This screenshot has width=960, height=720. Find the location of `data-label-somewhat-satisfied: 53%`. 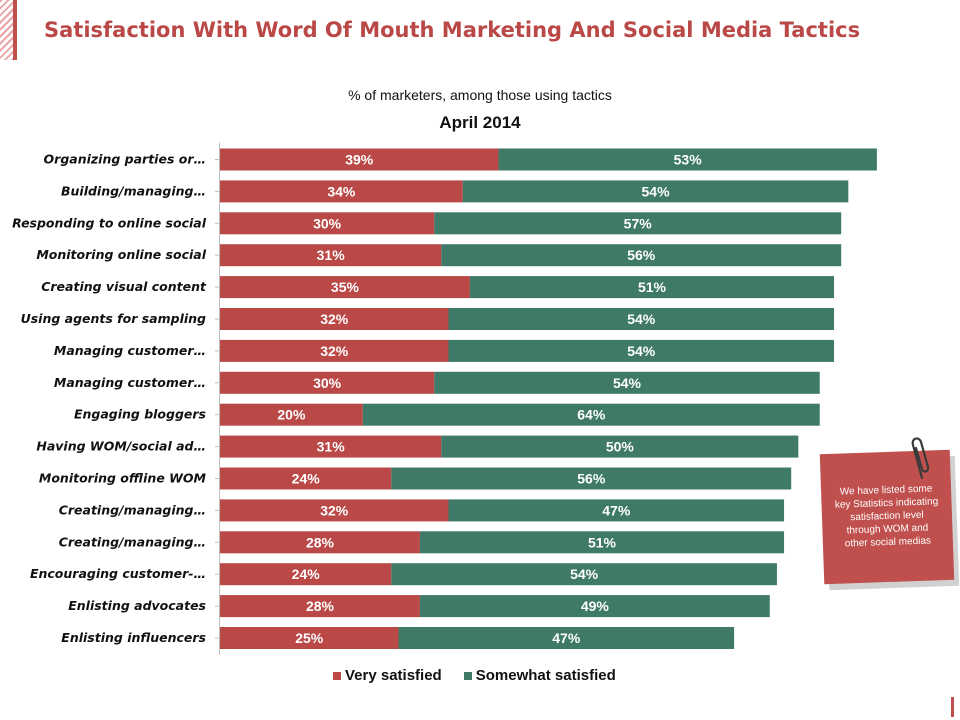

data-label-somewhat-satisfied: 53% is located at coordinates (688, 160).